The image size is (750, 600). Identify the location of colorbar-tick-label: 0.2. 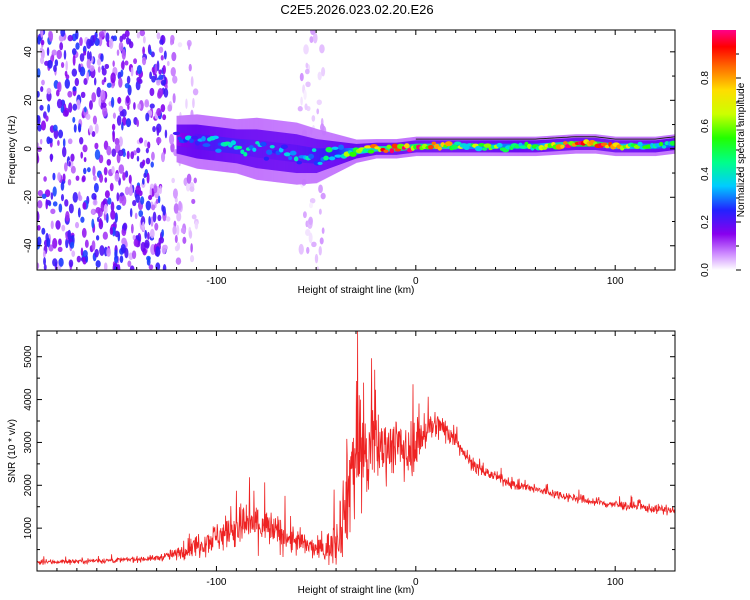
(705, 222).